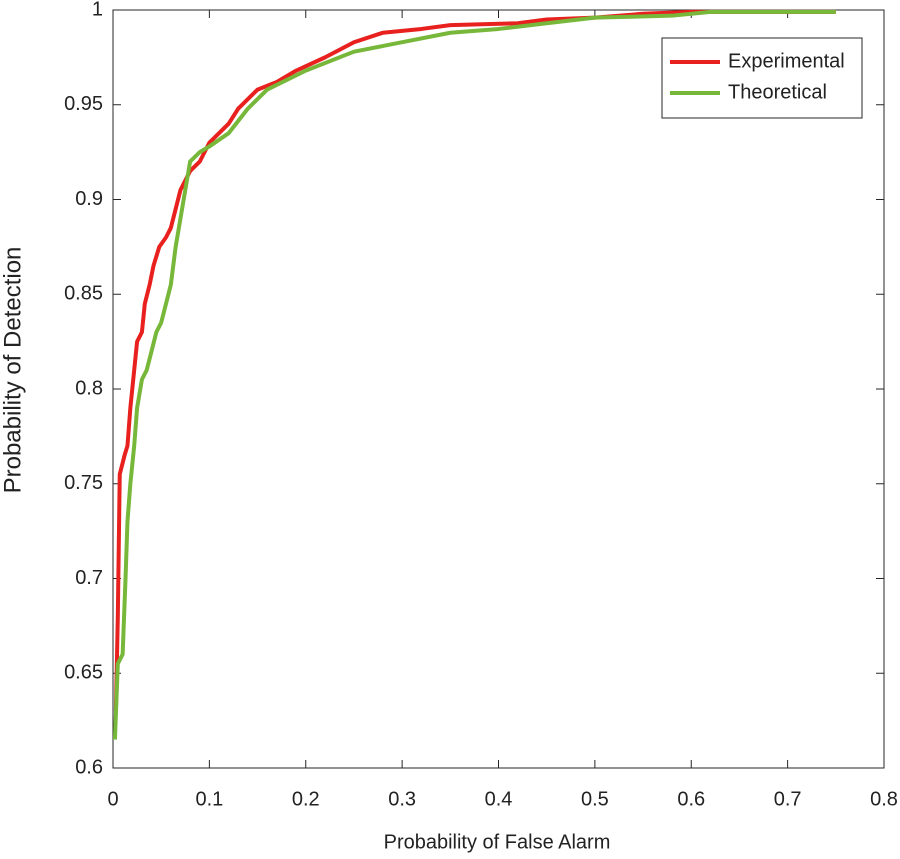 The width and height of the screenshot is (900, 859). I want to click on y-tick-label: 0.85, so click(83, 294).